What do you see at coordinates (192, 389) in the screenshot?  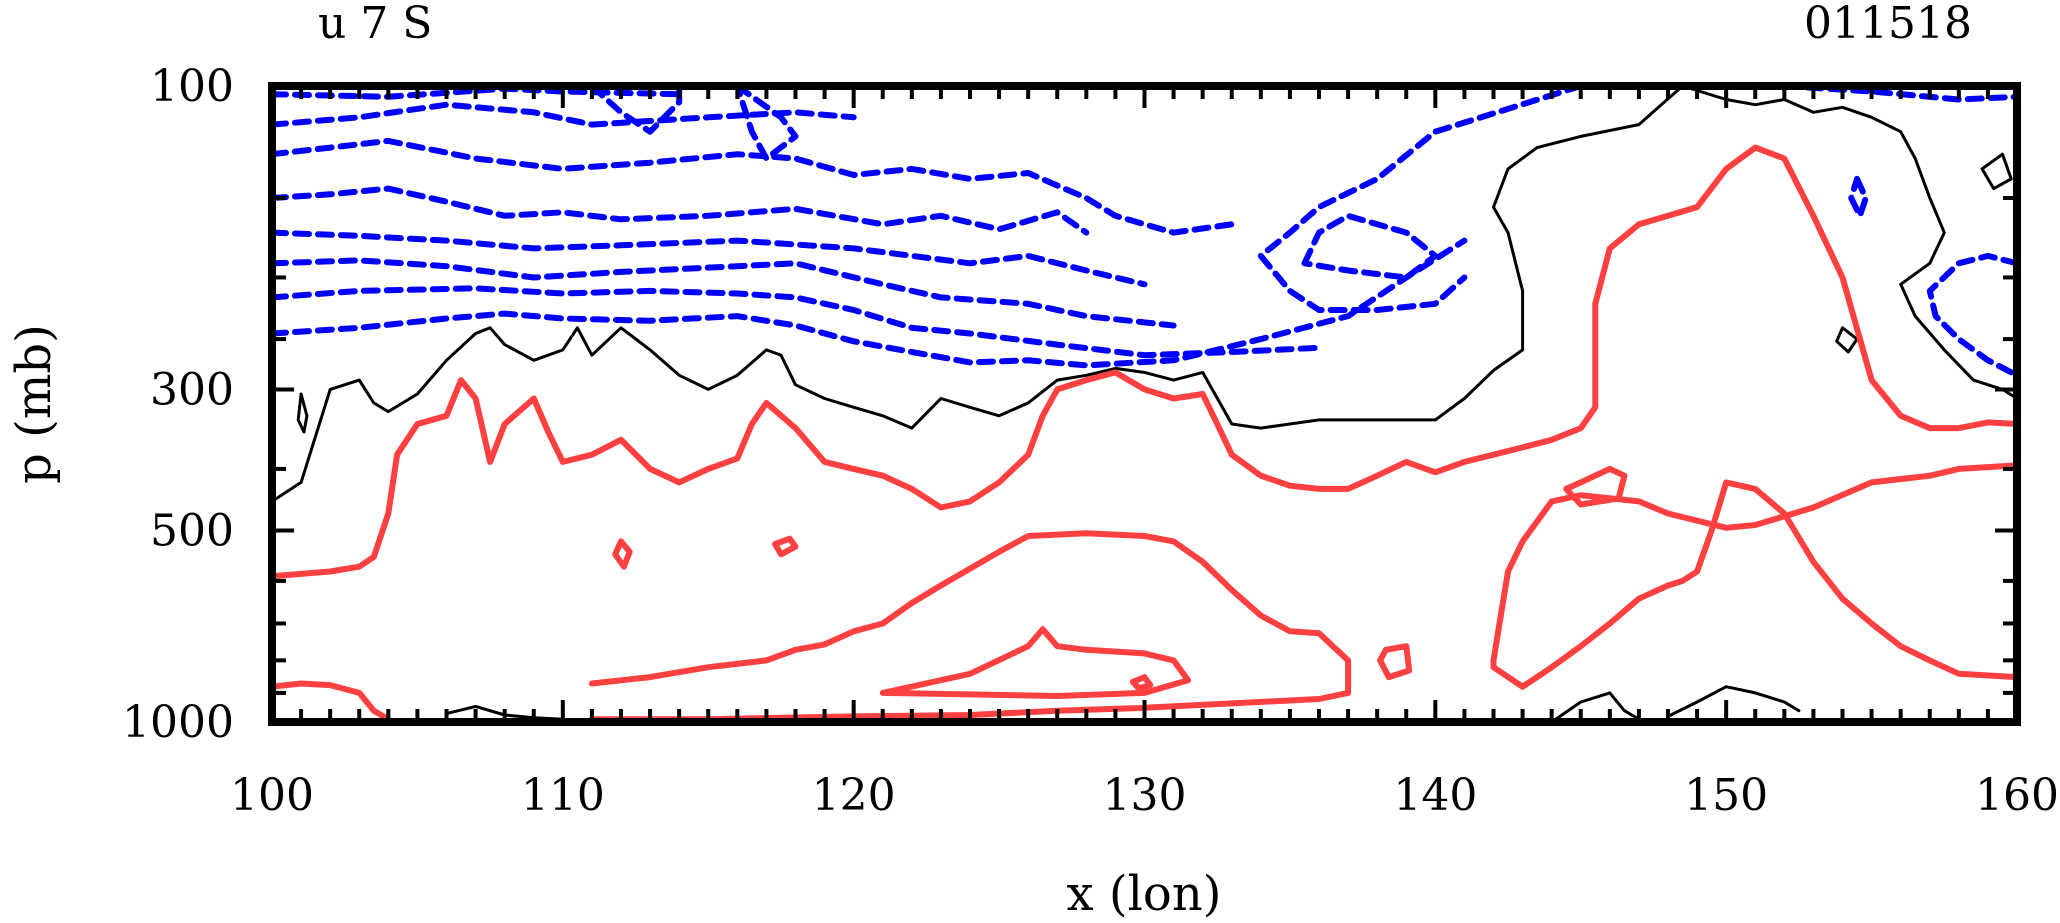 I see `y-tick-label: 300` at bounding box center [192, 389].